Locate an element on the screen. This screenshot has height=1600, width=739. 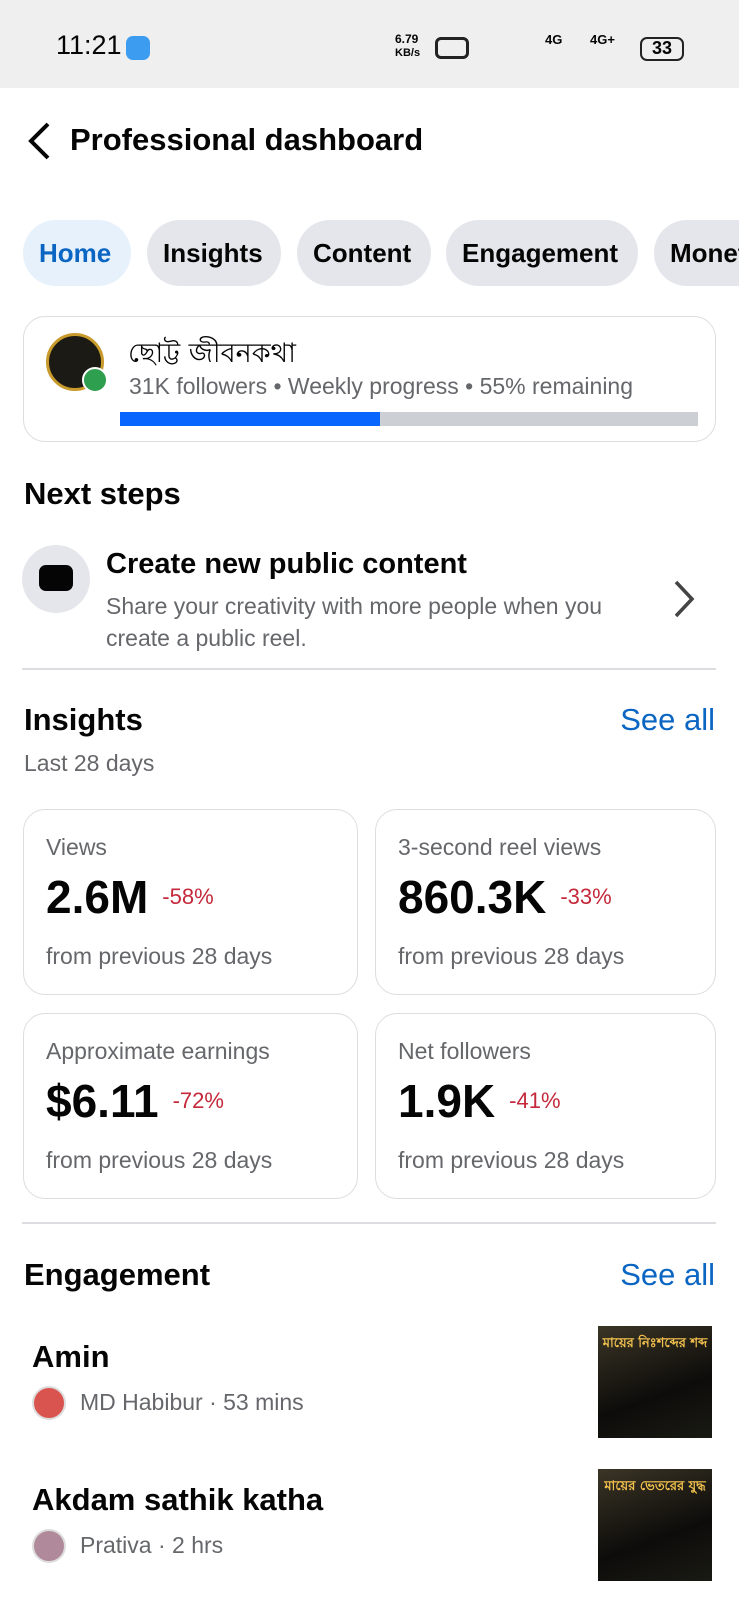
card-change: -41% is located at coordinates (535, 1100).